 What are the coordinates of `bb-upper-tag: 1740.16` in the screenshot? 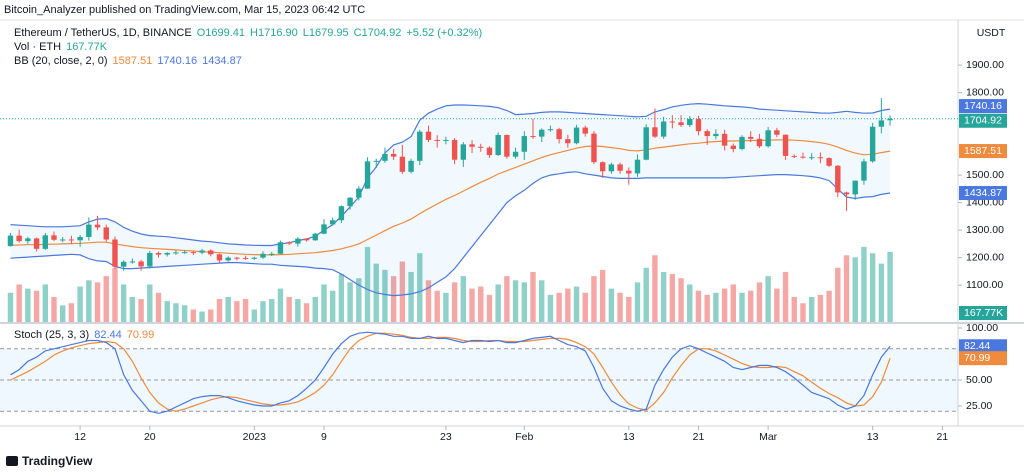 It's located at (983, 106).